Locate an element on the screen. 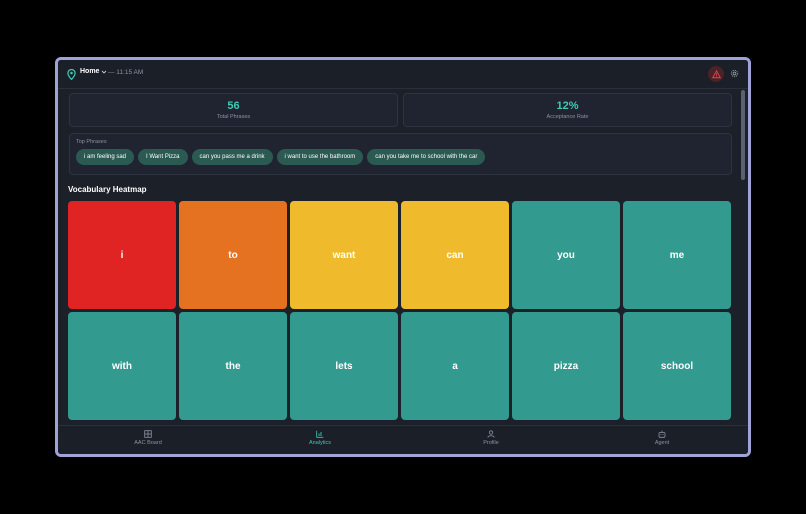  gear-icon is located at coordinates (734, 73).